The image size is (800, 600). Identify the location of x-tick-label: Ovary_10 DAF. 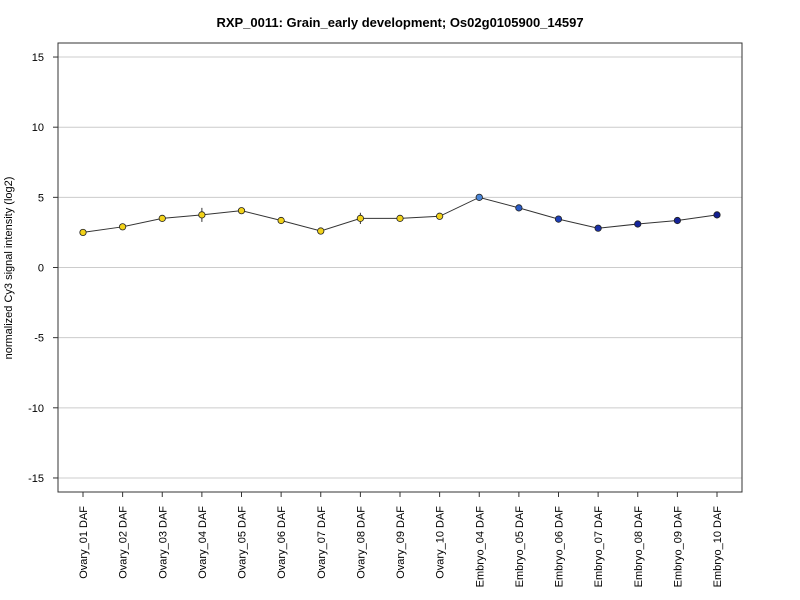
(441, 542).